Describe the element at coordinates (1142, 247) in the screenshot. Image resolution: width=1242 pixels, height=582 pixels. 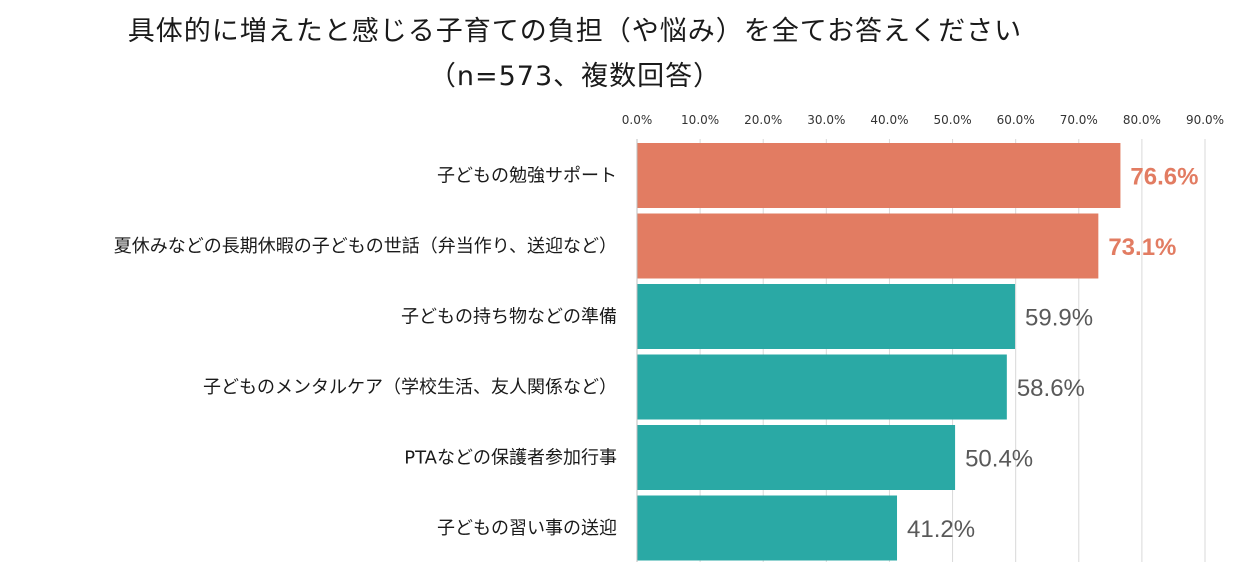
I see `data-label: 73.1%` at that location.